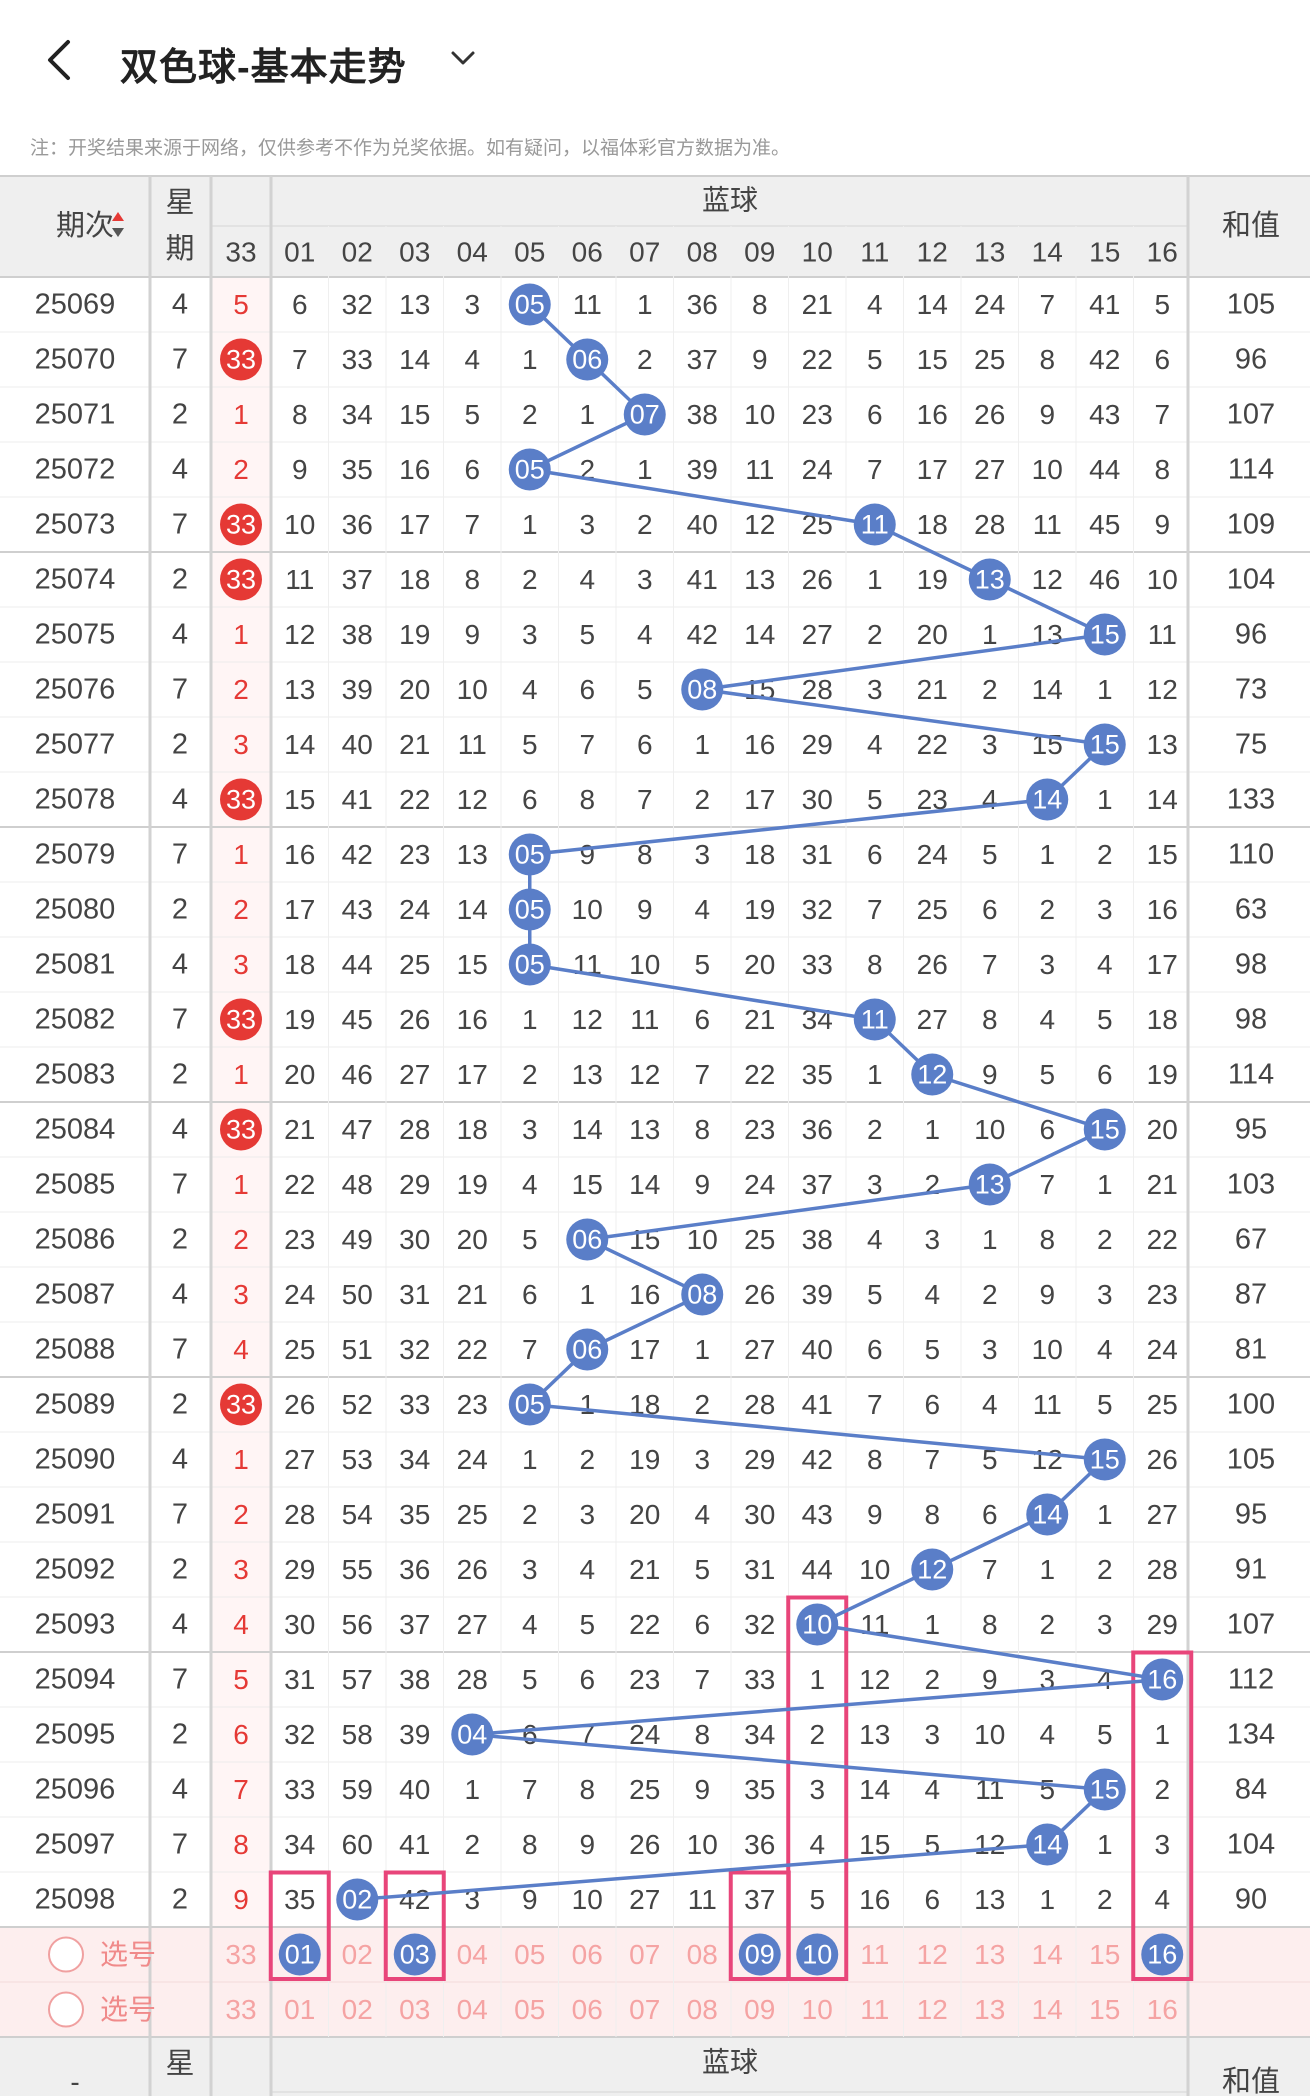 The width and height of the screenshot is (1310, 2096). What do you see at coordinates (644, 1184) in the screenshot?
I see `blue-miss-cell: 14` at bounding box center [644, 1184].